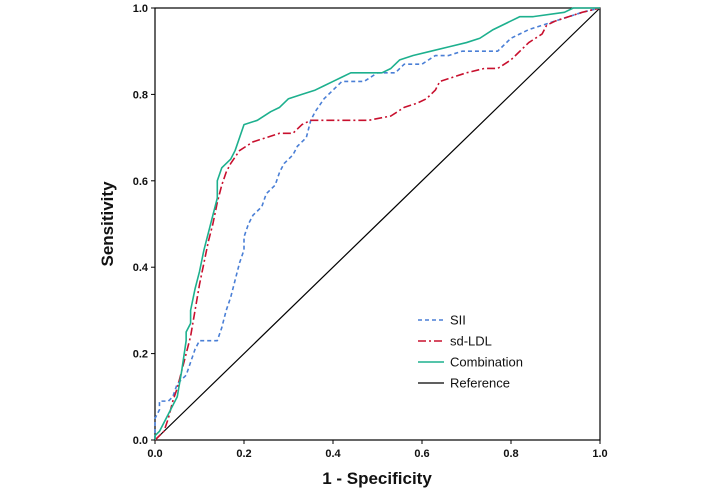 The height and width of the screenshot is (497, 706). What do you see at coordinates (377, 478) in the screenshot?
I see `x-axis-title: 1 - Specificity` at bounding box center [377, 478].